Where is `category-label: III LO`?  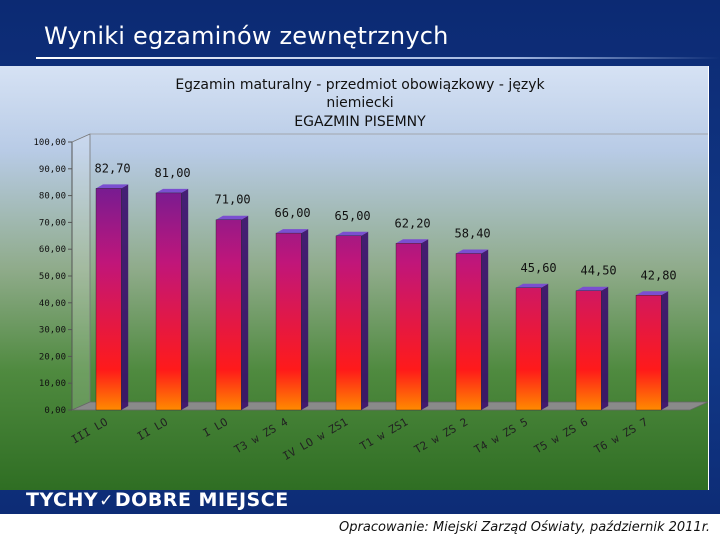 category-label: III LO is located at coordinates (89, 430).